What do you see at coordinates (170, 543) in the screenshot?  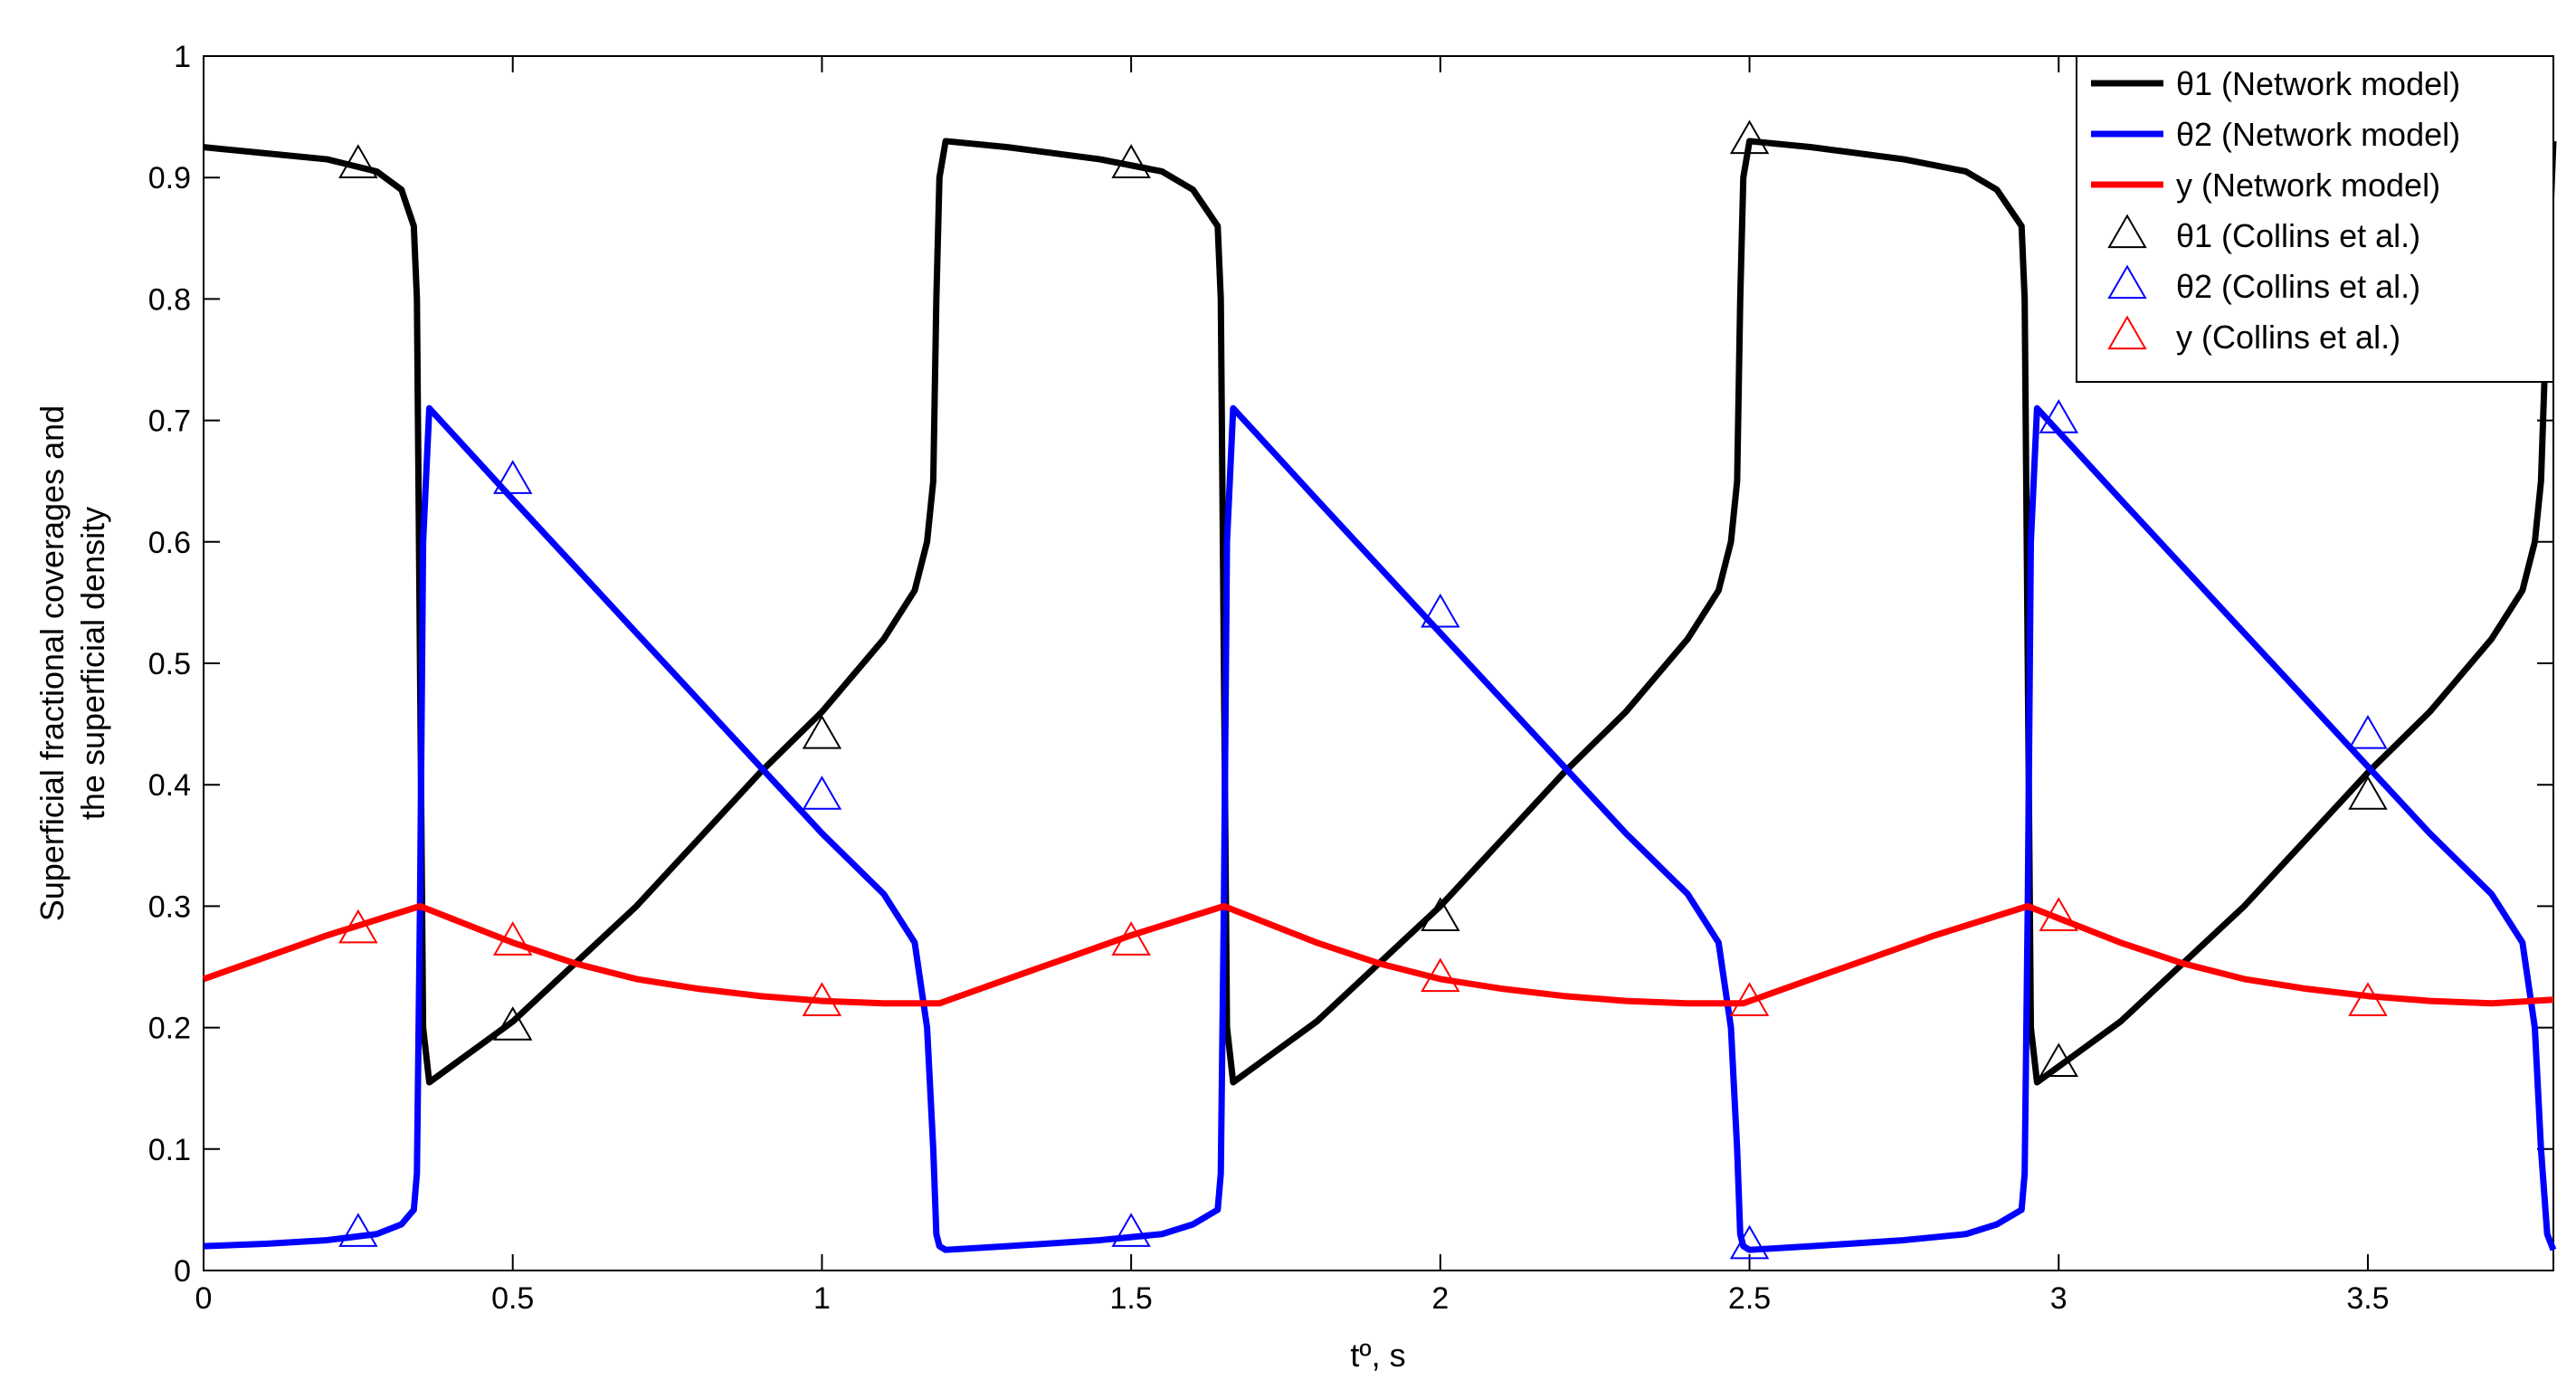 I see `y-tick-label: 0.6` at bounding box center [170, 543].